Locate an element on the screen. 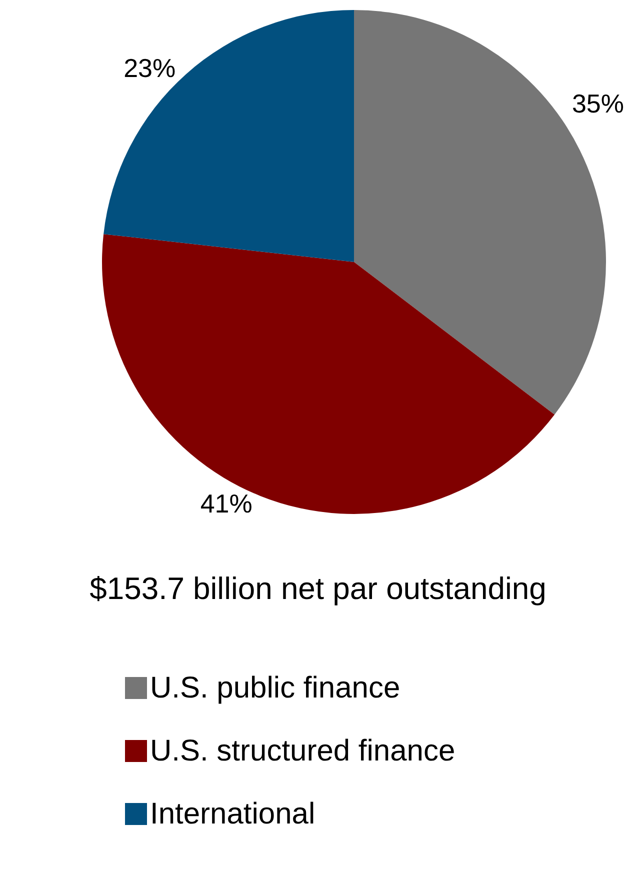  data-label: 41% is located at coordinates (226, 503).